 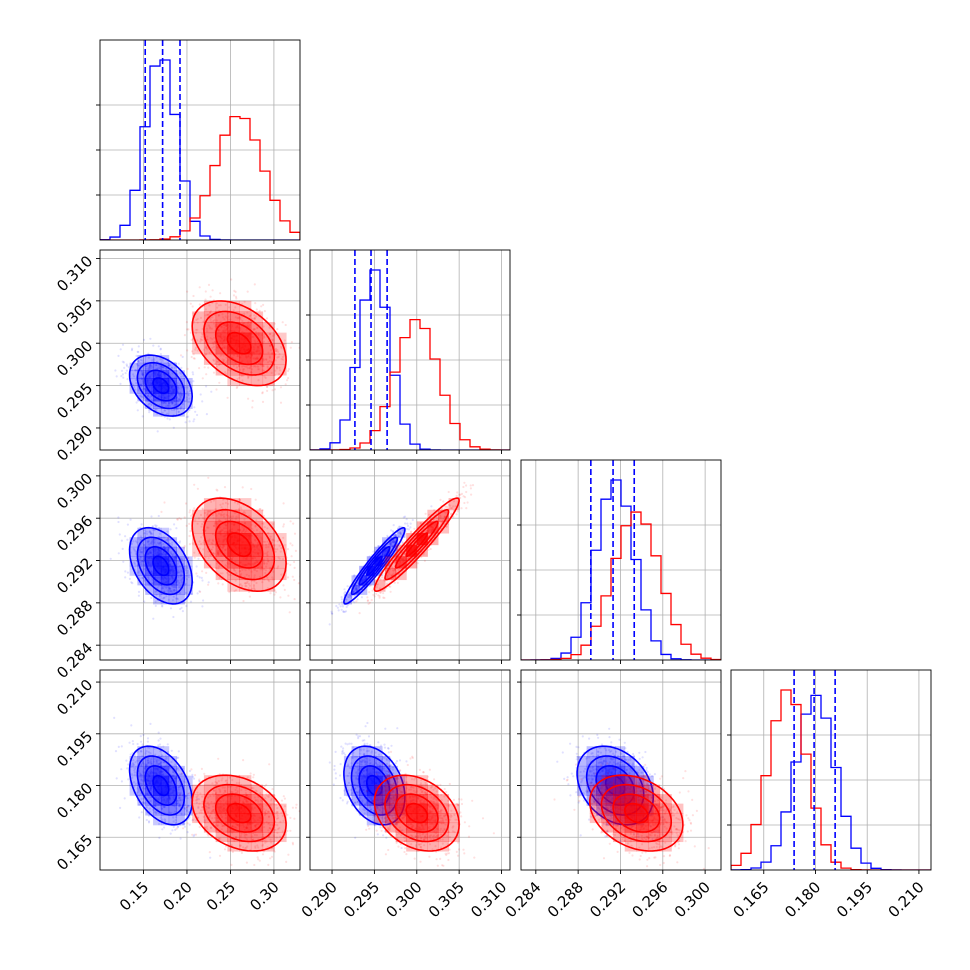 What do you see at coordinates (404, 899) in the screenshot?
I see `x-tick-label: 0.300` at bounding box center [404, 899].